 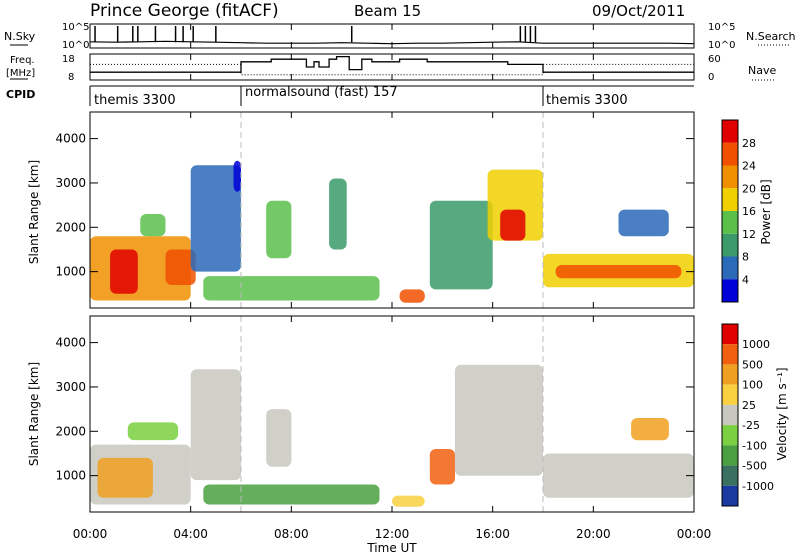 I want to click on xtick-label-5: 20:00, so click(x=593, y=534).